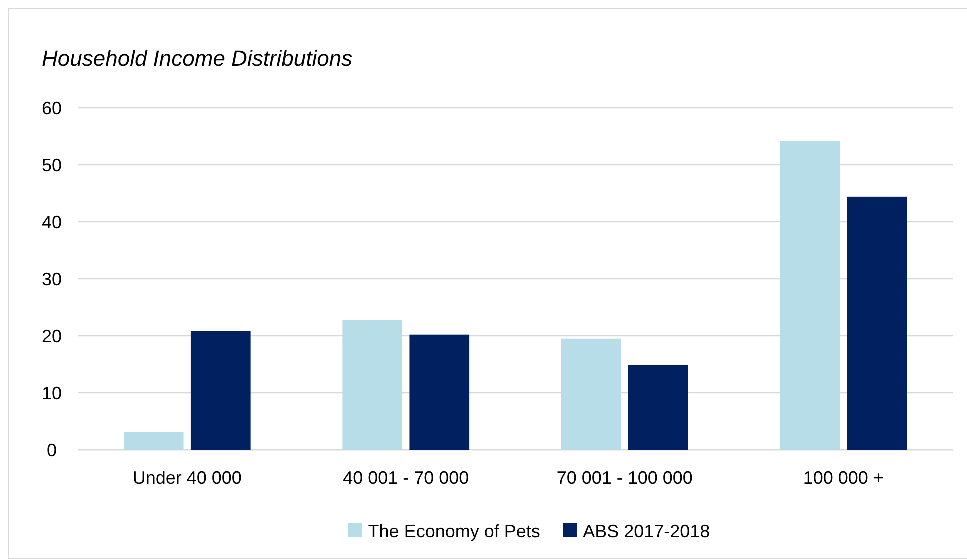 This screenshot has width=967, height=559. I want to click on legend-label: ABS 2017-2018, so click(646, 531).